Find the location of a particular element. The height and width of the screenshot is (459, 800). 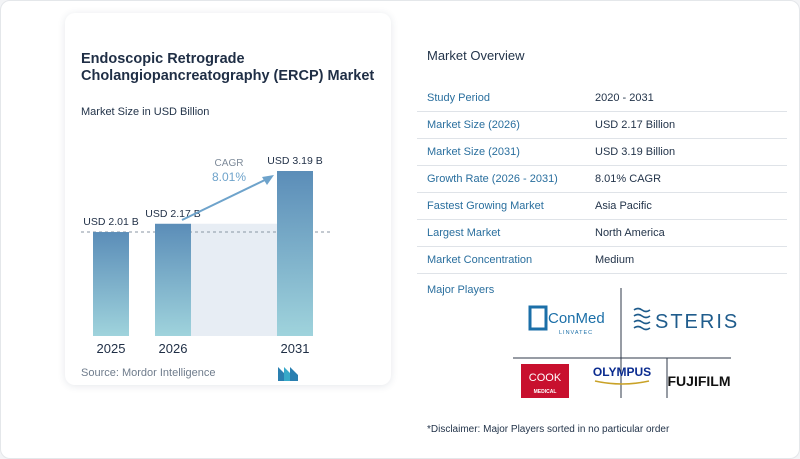

major-players-label: Major Players is located at coordinates (461, 290).